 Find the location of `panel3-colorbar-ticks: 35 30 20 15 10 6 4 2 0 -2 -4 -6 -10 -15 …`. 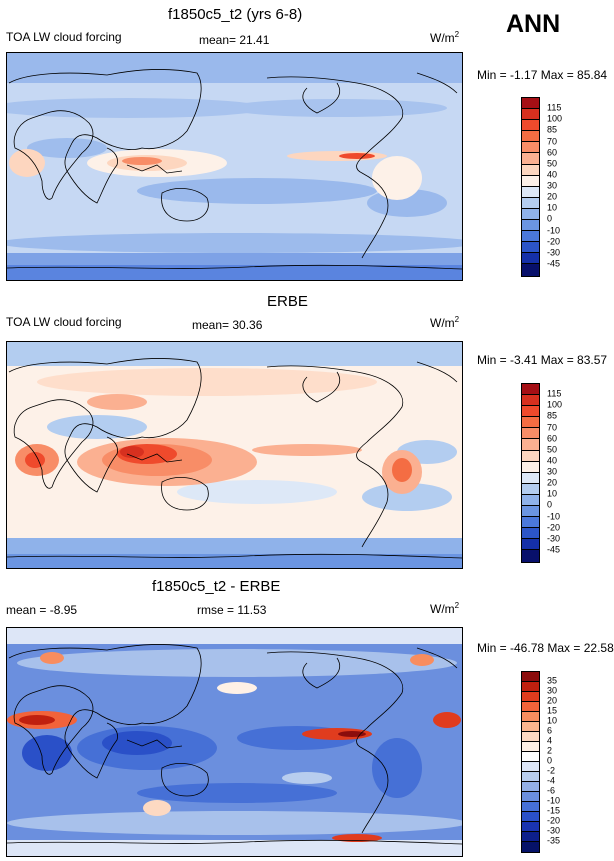

panel3-colorbar-ticks: 35 30 20 15 10 6 4 2 0 -2 -4 -6 -10 -15 … is located at coordinates (567, 761).